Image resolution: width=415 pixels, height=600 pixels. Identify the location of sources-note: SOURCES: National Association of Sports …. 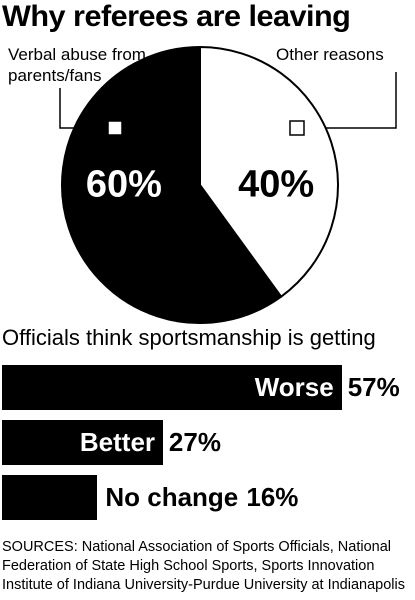
(203, 566).